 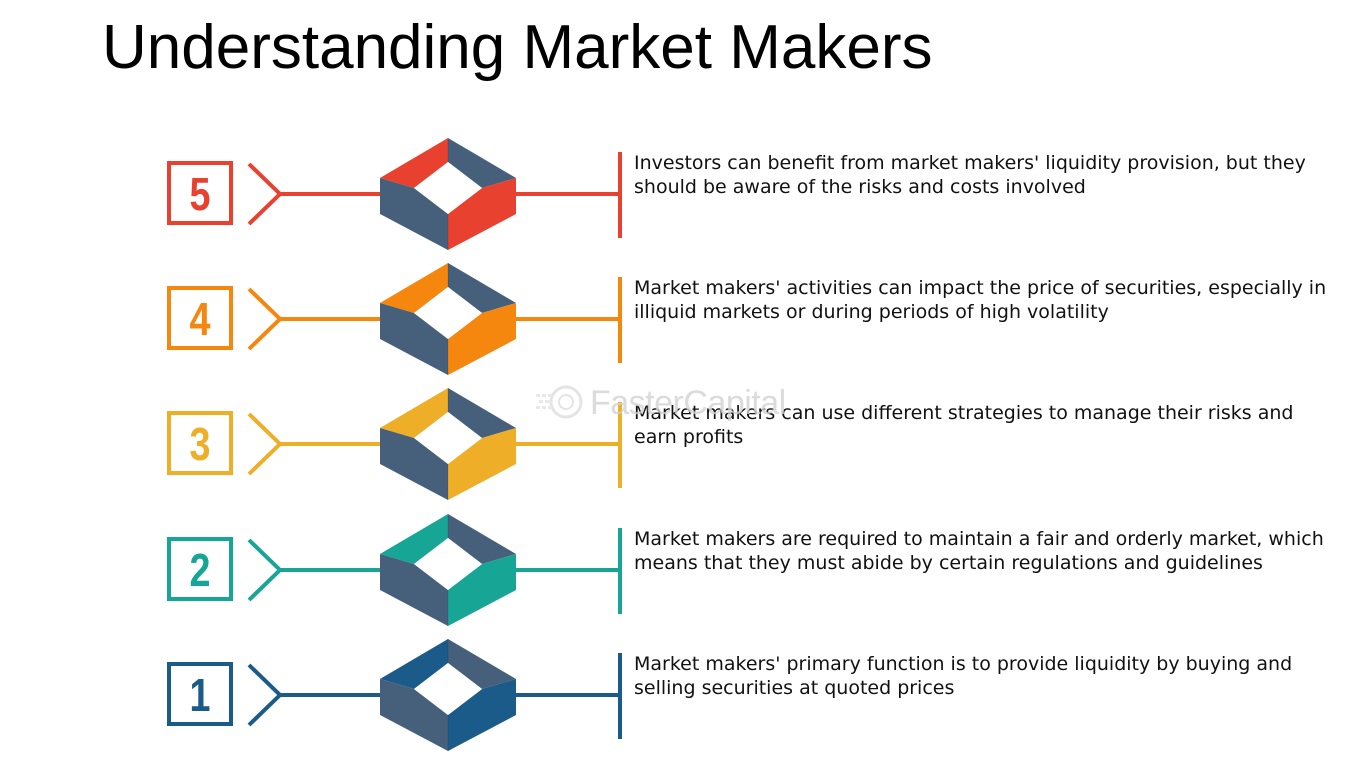 I want to click on step-2-cube-icon, so click(x=448, y=570).